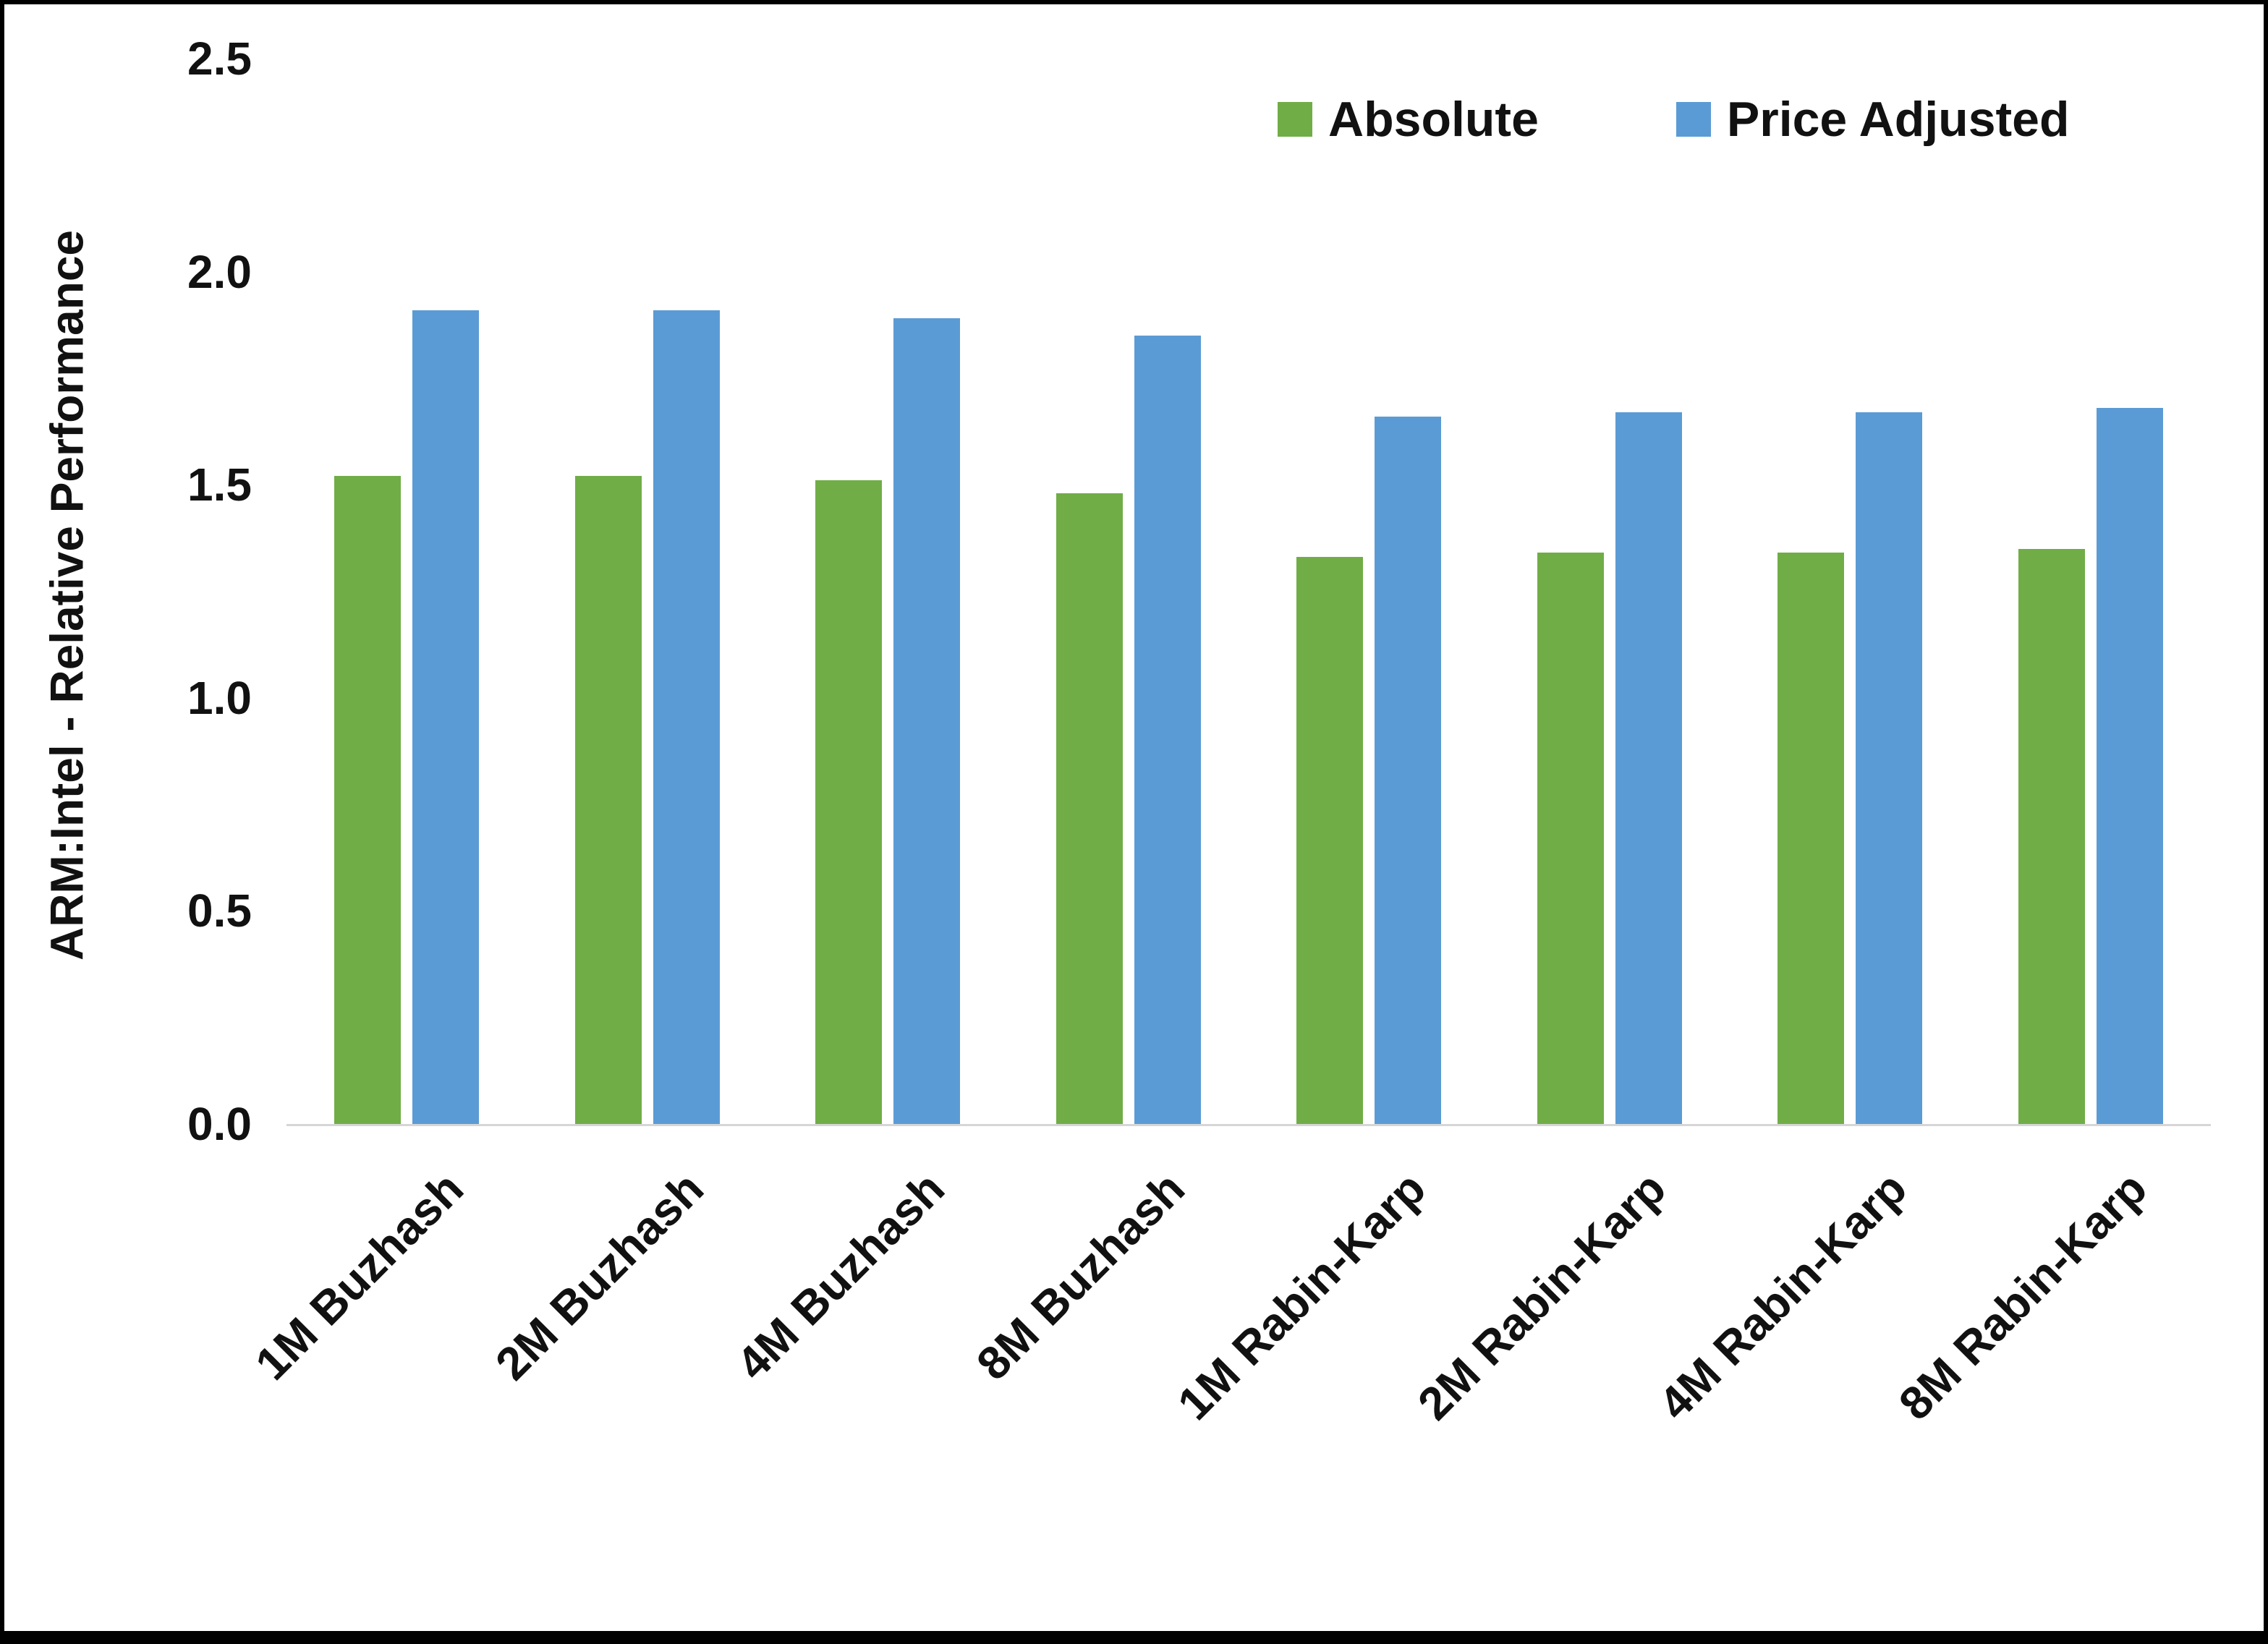  What do you see at coordinates (1369, 591) in the screenshot?
I see `bar-group-1m-rabin-karp` at bounding box center [1369, 591].